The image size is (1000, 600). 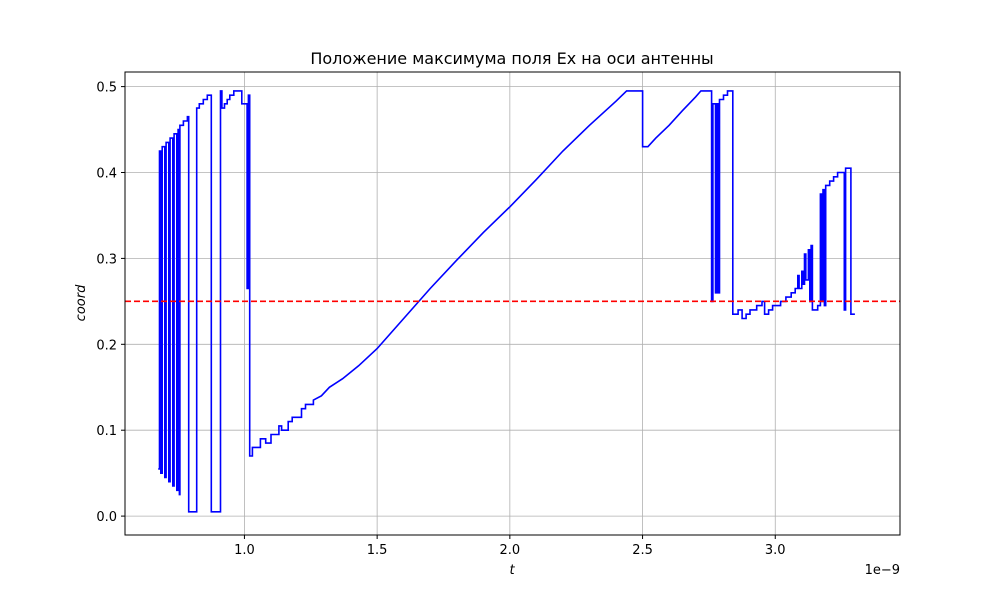 I want to click on x-tick-label: 2.0, so click(x=510, y=550).